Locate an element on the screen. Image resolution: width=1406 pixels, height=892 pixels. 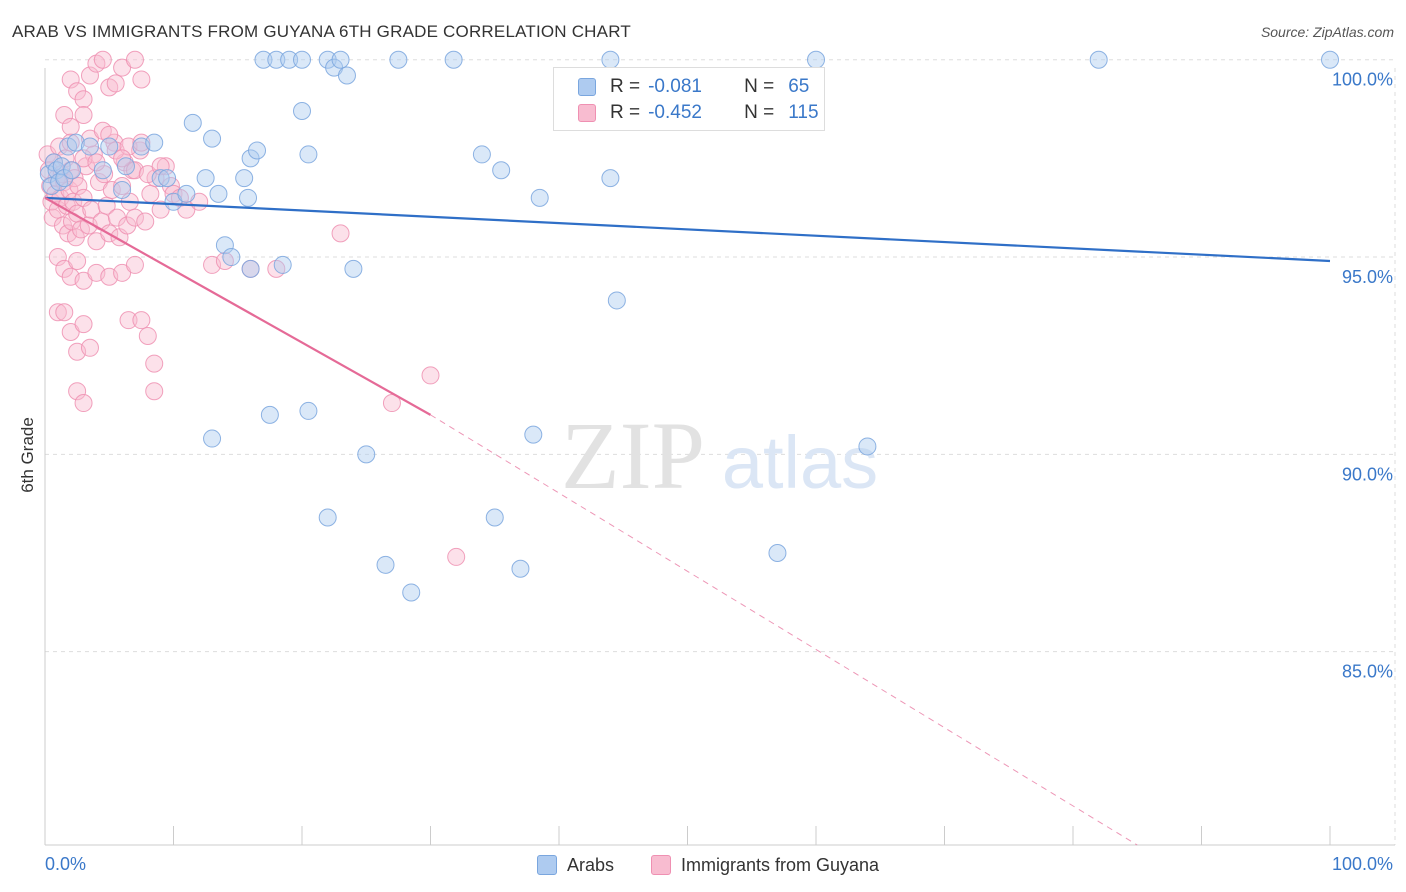
legend-r-label: R = is located at coordinates (625, 112).